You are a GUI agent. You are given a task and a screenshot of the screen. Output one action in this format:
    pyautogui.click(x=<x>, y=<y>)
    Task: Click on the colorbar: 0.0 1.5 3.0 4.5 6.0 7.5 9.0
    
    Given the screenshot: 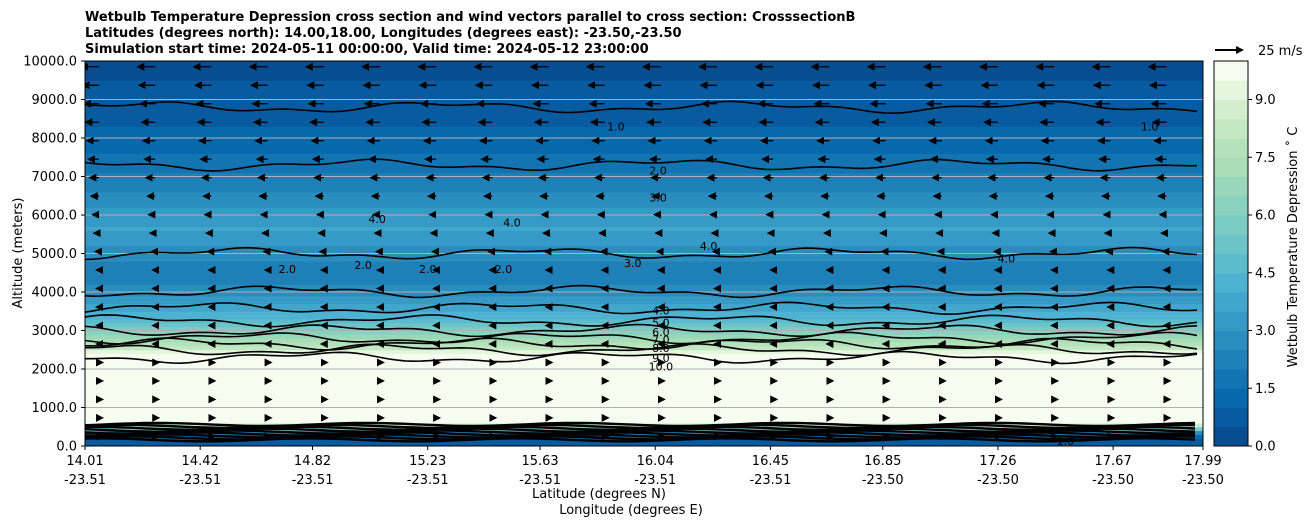 What is the action you would take?
    pyautogui.click(x=1245, y=258)
    